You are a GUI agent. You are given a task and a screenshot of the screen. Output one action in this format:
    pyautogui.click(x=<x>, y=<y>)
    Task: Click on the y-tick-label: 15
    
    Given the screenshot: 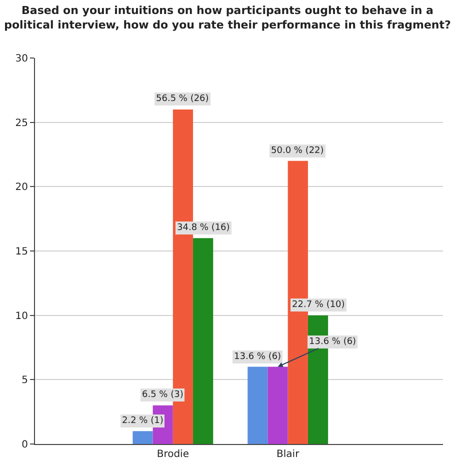 What is the action you would take?
    pyautogui.click(x=21, y=252)
    